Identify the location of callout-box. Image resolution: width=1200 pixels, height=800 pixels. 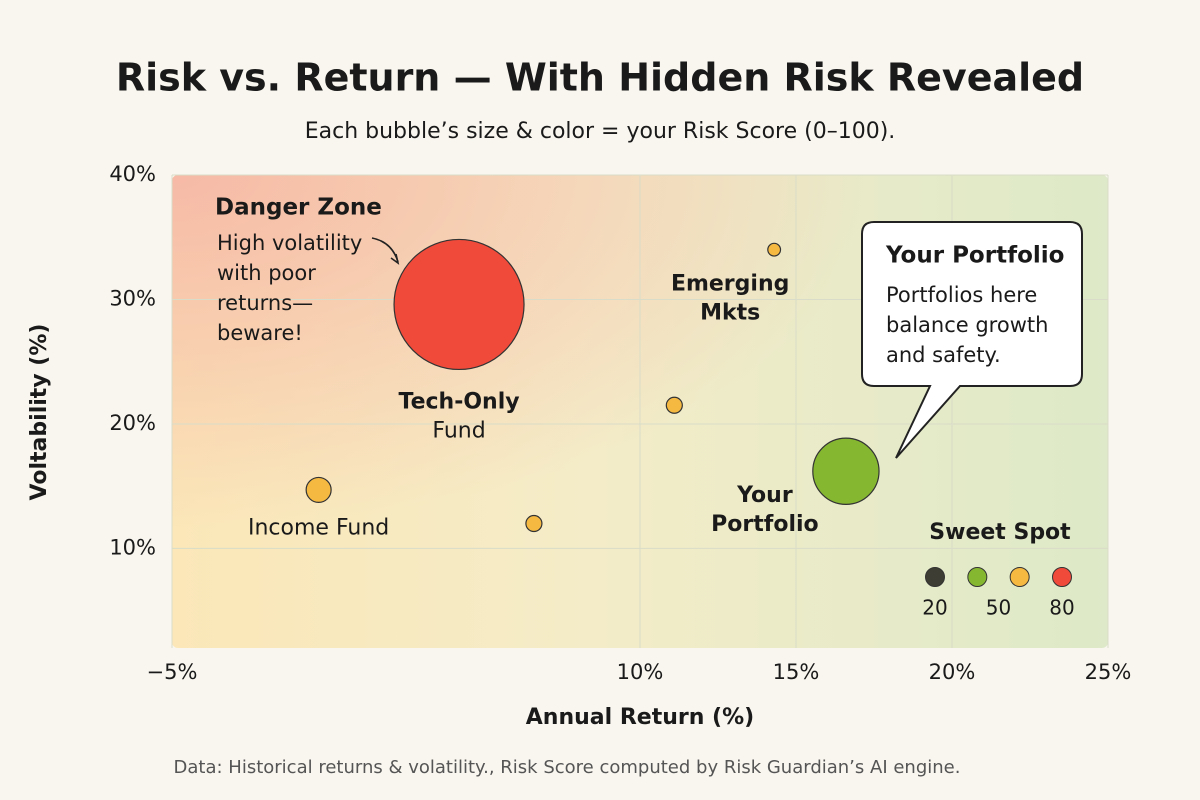
(972, 340).